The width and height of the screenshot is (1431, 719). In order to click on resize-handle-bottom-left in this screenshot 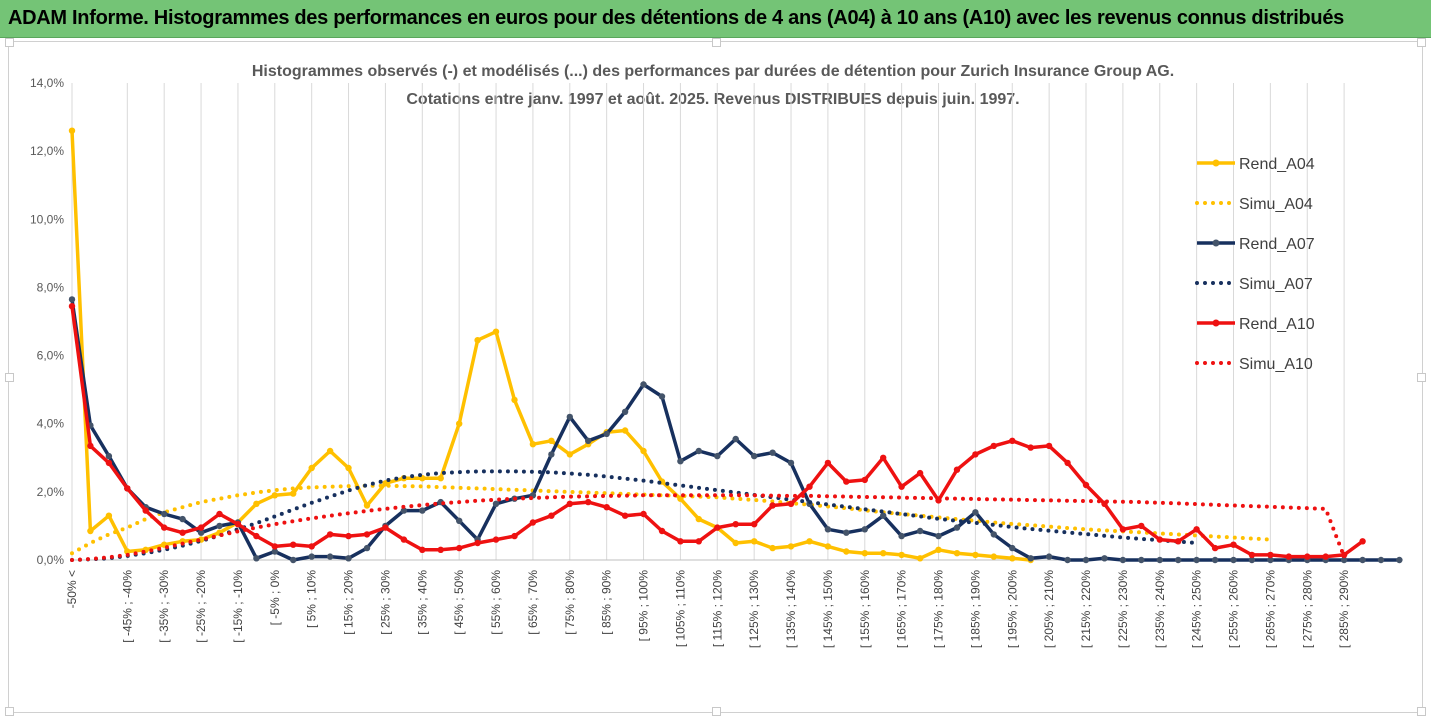, I will do `click(9, 711)`.